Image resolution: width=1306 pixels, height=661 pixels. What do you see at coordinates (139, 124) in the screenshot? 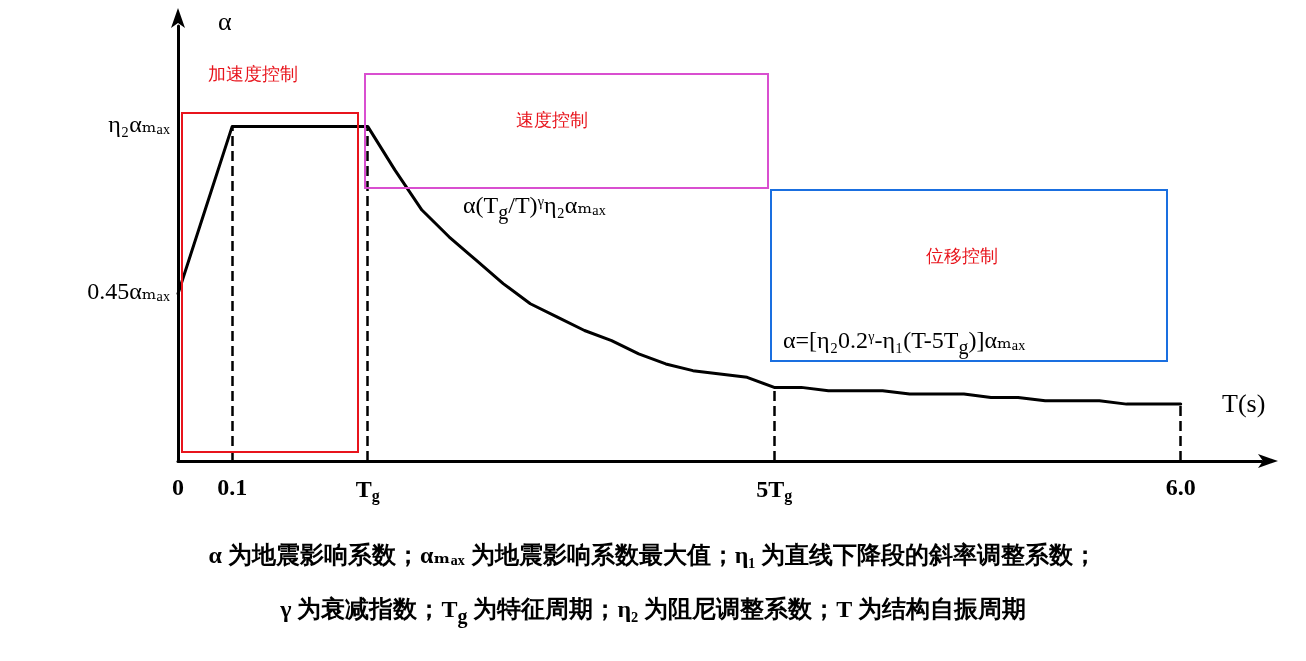
I see `text: η₂αₘₐₓ` at bounding box center [139, 124].